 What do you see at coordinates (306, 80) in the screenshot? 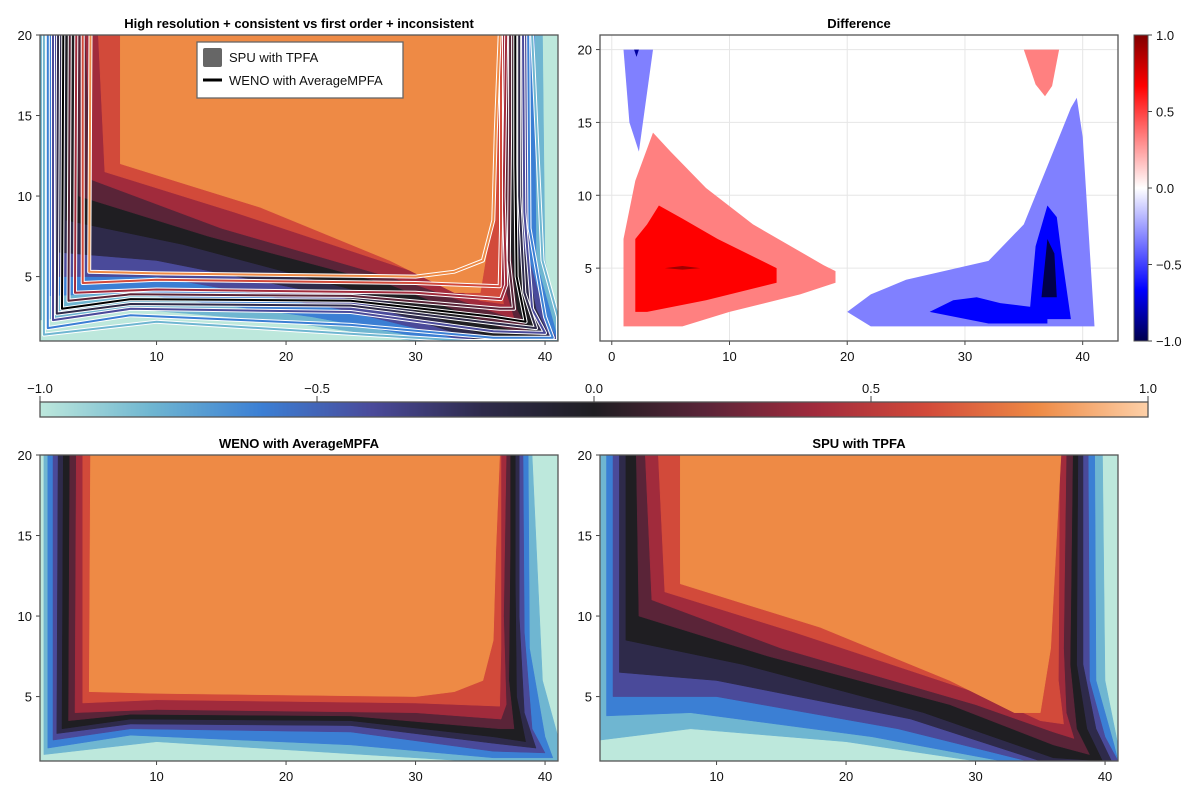
I see `legend-label: WENO with AverageMPFA` at bounding box center [306, 80].